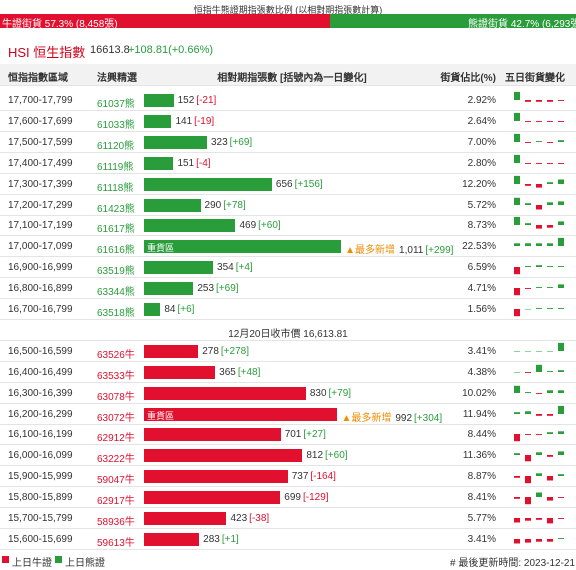 Image resolution: width=576 pixels, height=570 pixels. I want to click on change: [+304], so click(428, 418).